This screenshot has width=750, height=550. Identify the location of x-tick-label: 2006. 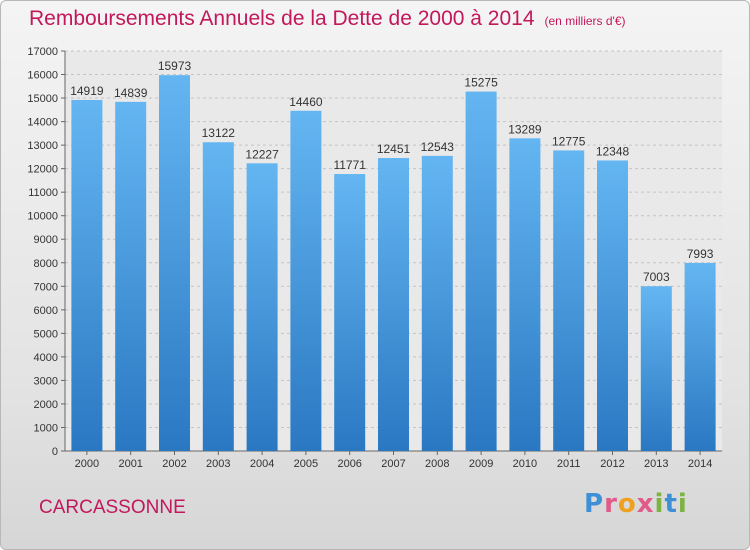
(349, 464).